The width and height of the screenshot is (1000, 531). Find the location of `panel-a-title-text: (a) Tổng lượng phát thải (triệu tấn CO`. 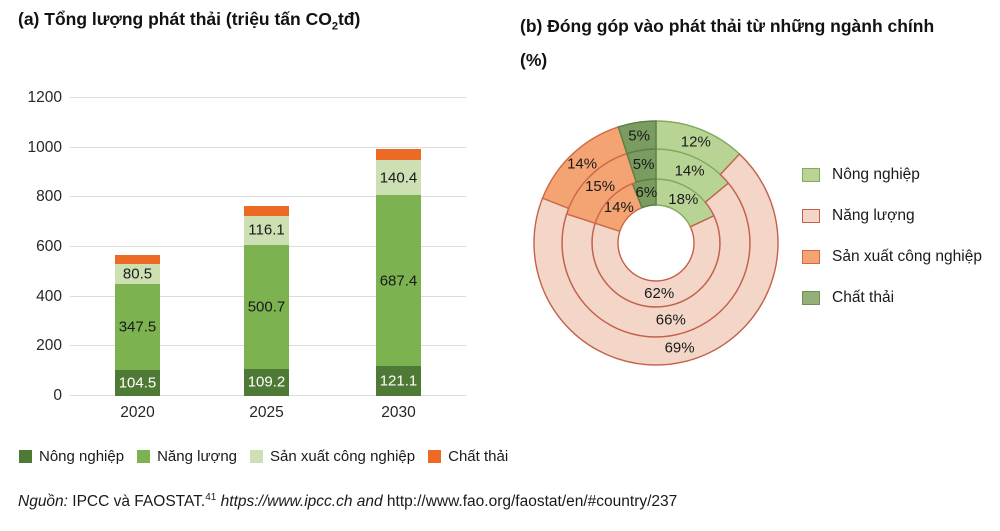

panel-a-title-text: (a) Tổng lượng phát thải (triệu tấn CO is located at coordinates (175, 19).